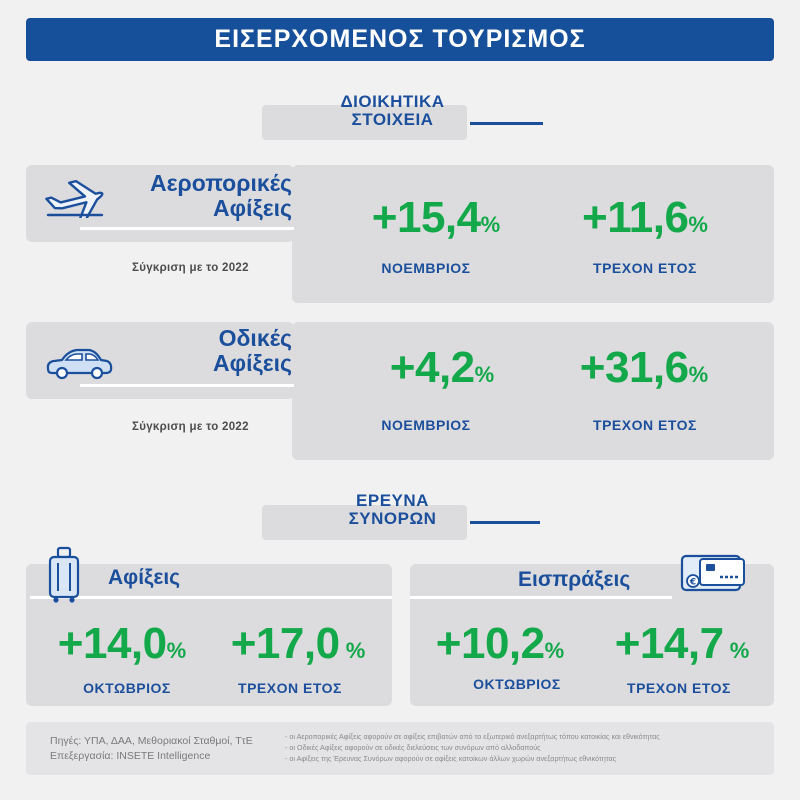  Describe the element at coordinates (290, 688) in the screenshot. I see `survey-arrivals-ytd-label: ΤΡΕΧΟΝ ΕΤΟΣ` at that location.